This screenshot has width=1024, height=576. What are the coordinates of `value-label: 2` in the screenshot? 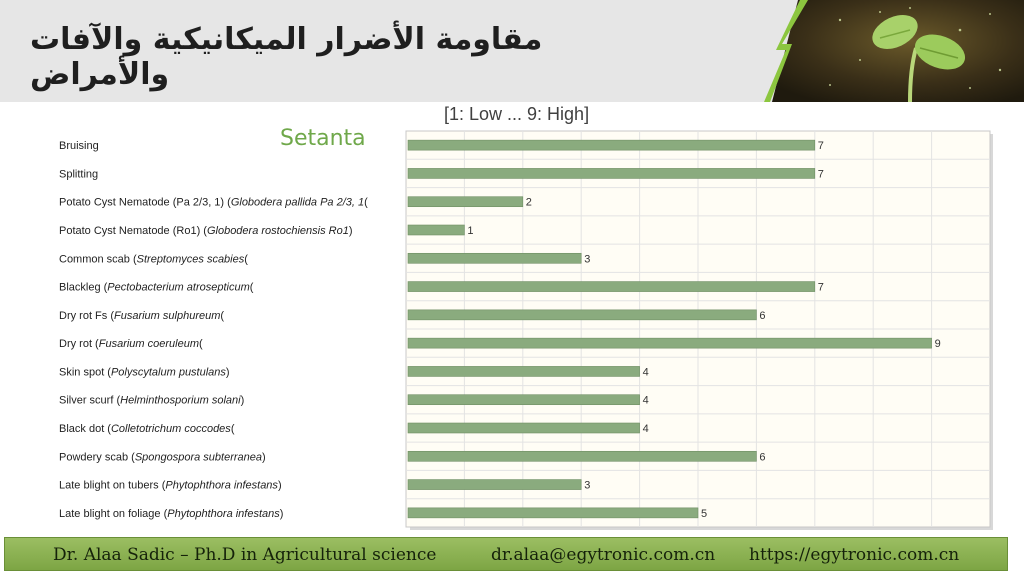 It's located at (529, 203).